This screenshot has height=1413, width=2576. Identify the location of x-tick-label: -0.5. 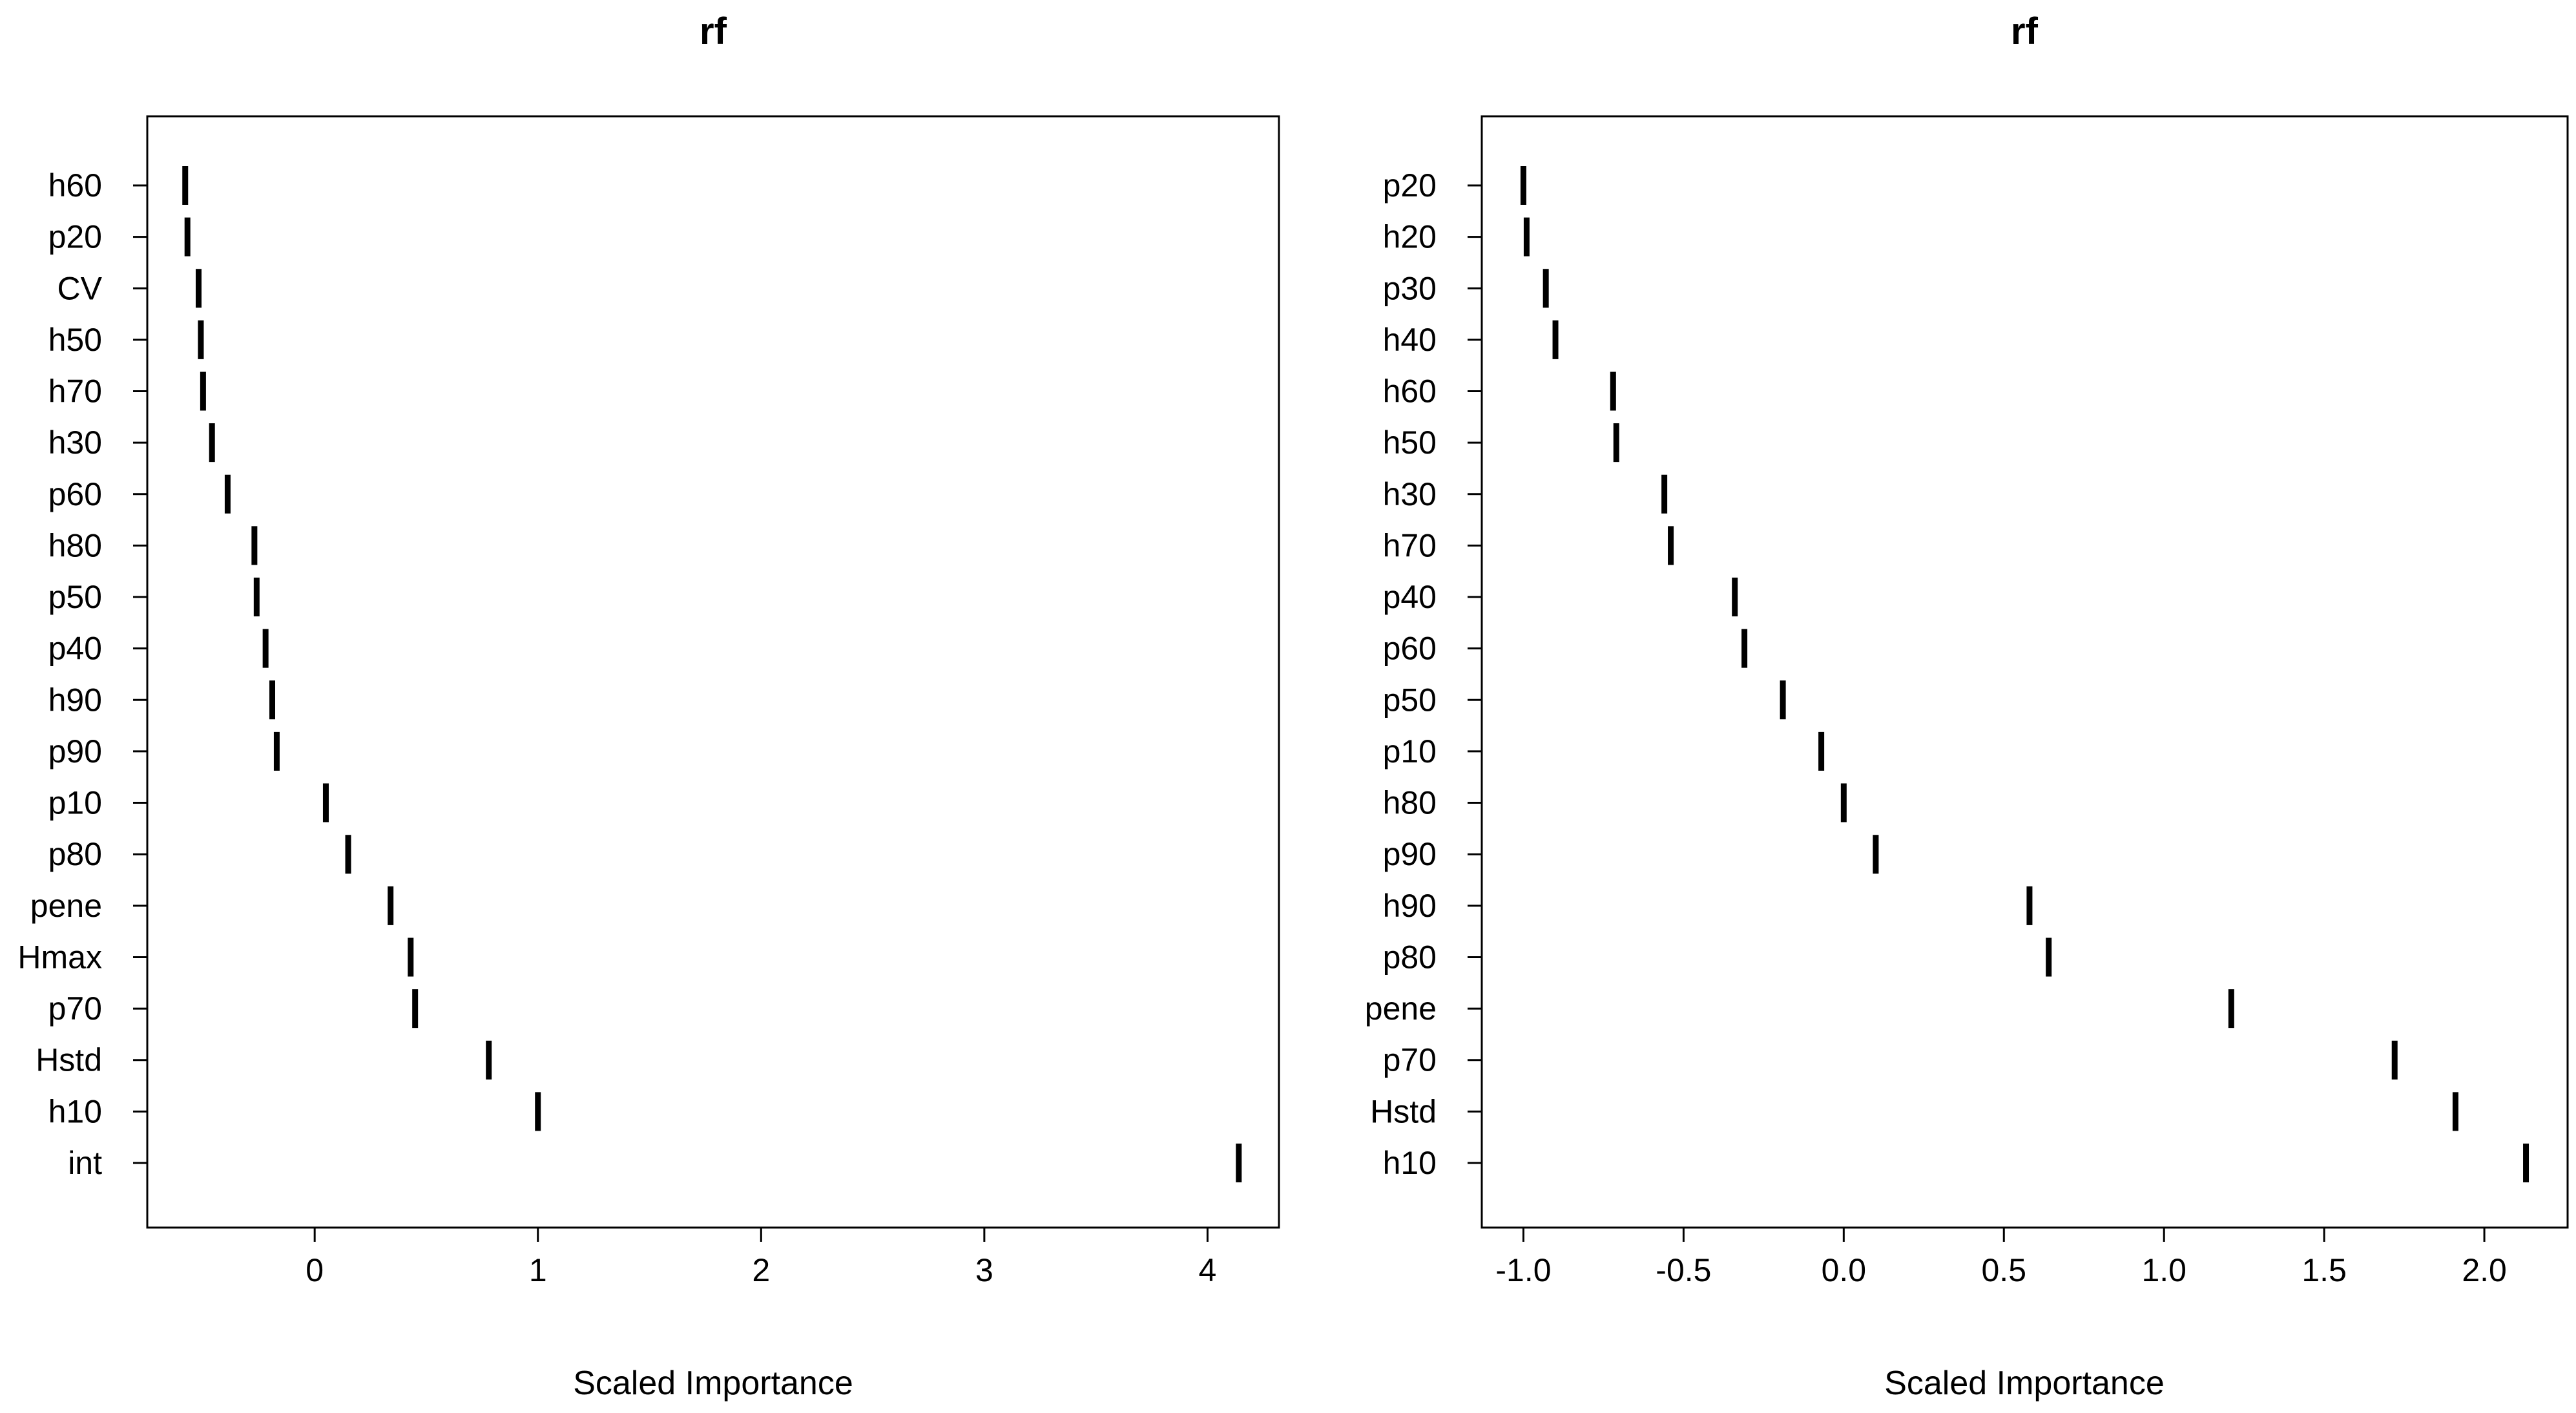
(1683, 1270).